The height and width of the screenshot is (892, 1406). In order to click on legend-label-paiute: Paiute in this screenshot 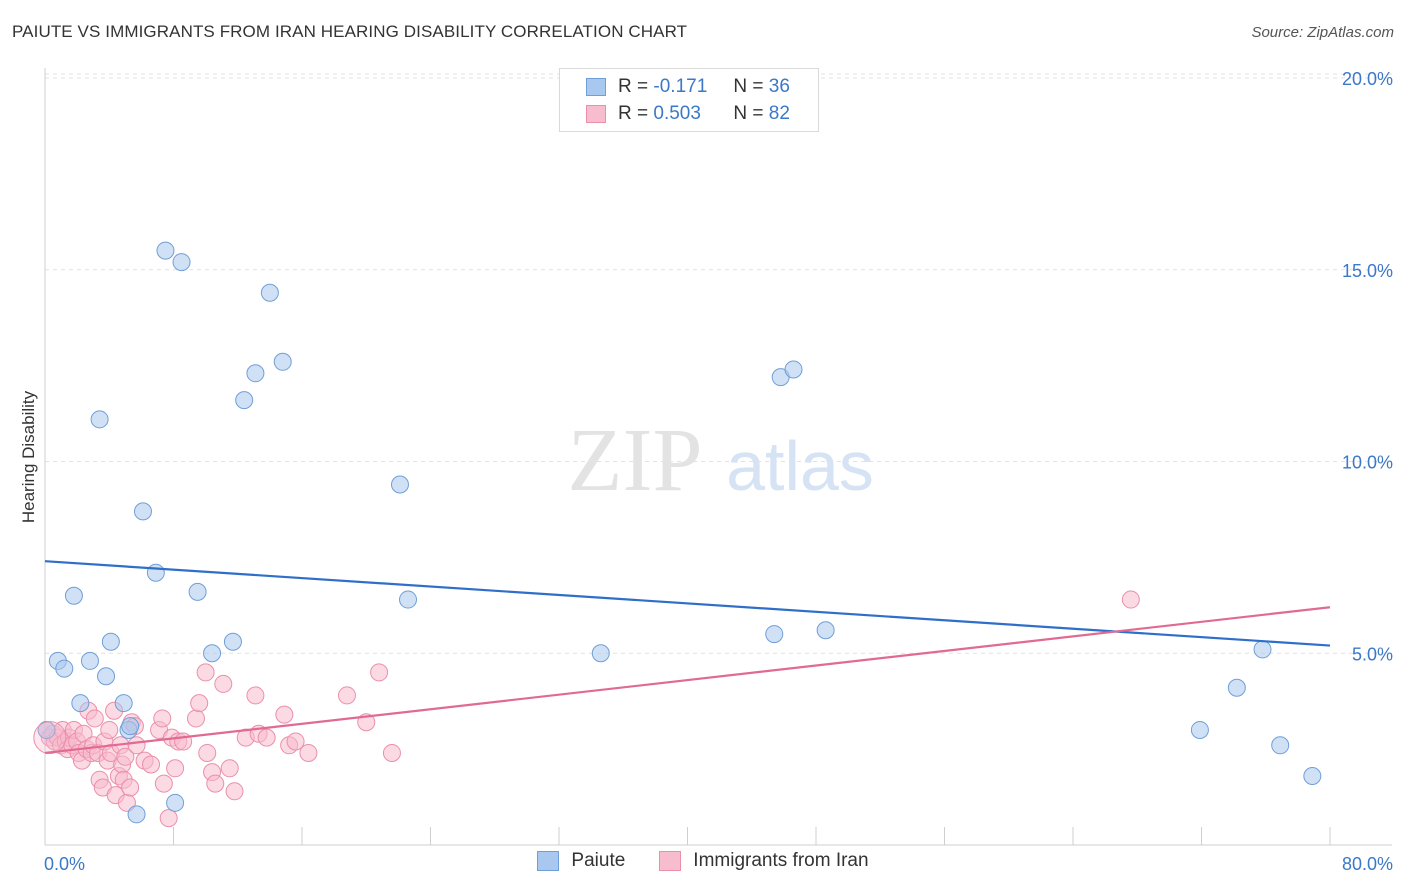, I will do `click(598, 860)`.